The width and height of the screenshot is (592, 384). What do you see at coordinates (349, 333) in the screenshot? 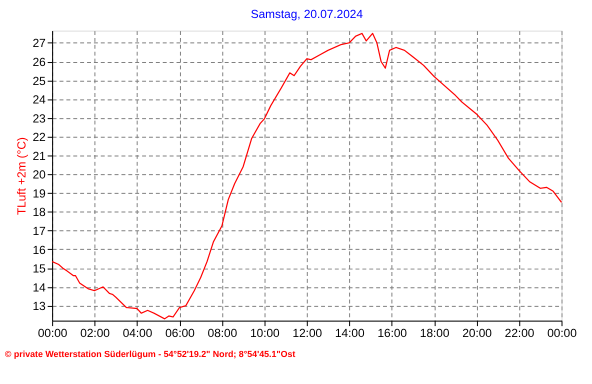
I see `x-tick-label: 14:00` at bounding box center [349, 333].